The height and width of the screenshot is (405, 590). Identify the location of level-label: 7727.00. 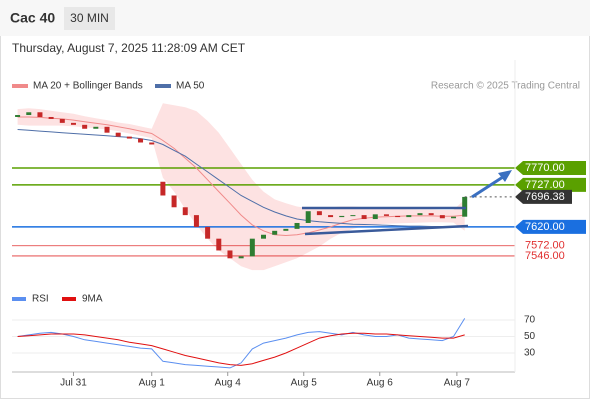
(545, 185).